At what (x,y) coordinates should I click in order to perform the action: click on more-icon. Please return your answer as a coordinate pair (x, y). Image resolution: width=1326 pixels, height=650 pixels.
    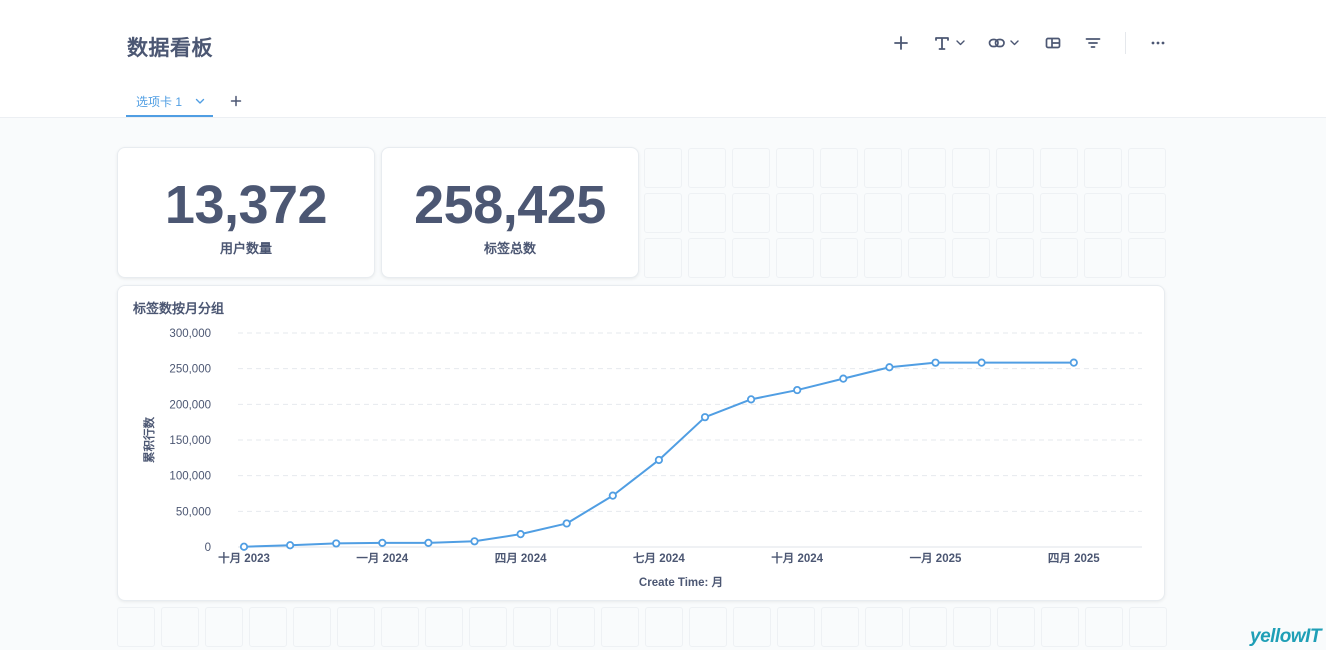
    Looking at the image, I should click on (1158, 43).